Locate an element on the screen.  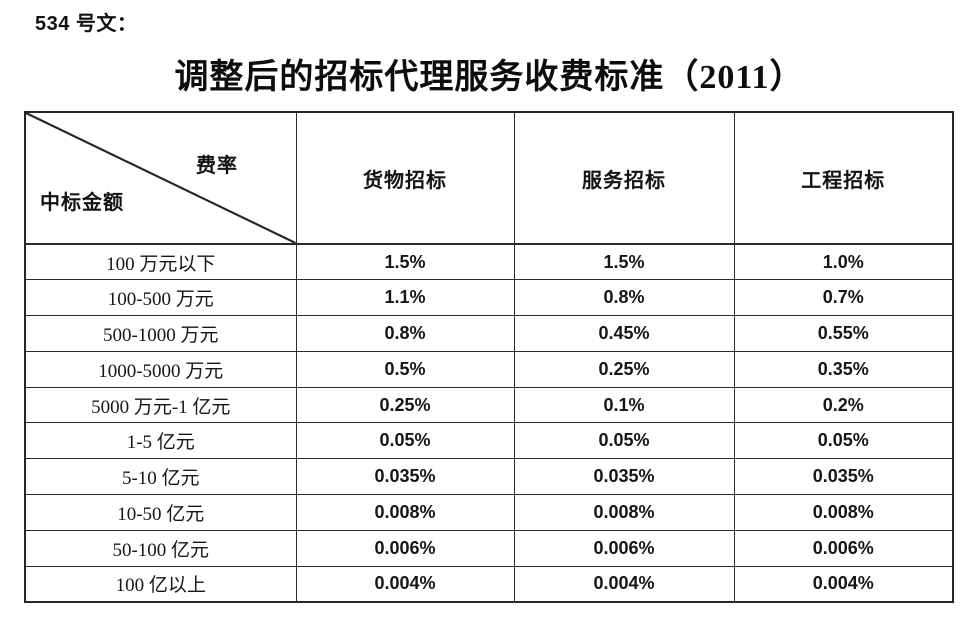
table-row: 100 万元以下 1.5% 1.5% 1.0% is located at coordinates (489, 262).